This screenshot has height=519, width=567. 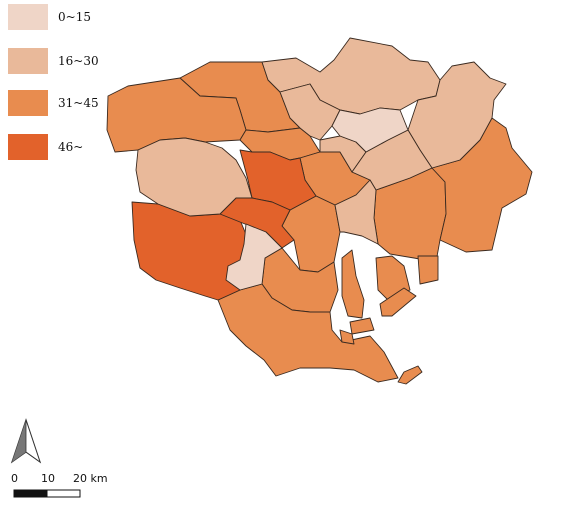 I want to click on legend-swatch-46-plus, so click(x=28, y=147).